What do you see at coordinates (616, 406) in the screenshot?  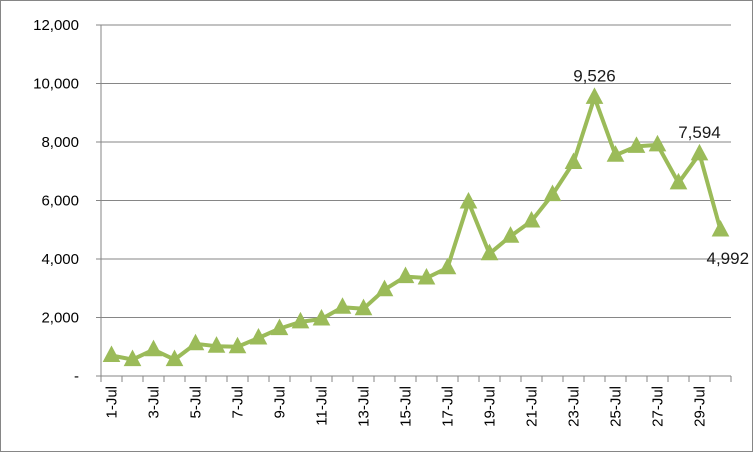 I see `x-axis-tick-label: 25-Jul` at bounding box center [616, 406].